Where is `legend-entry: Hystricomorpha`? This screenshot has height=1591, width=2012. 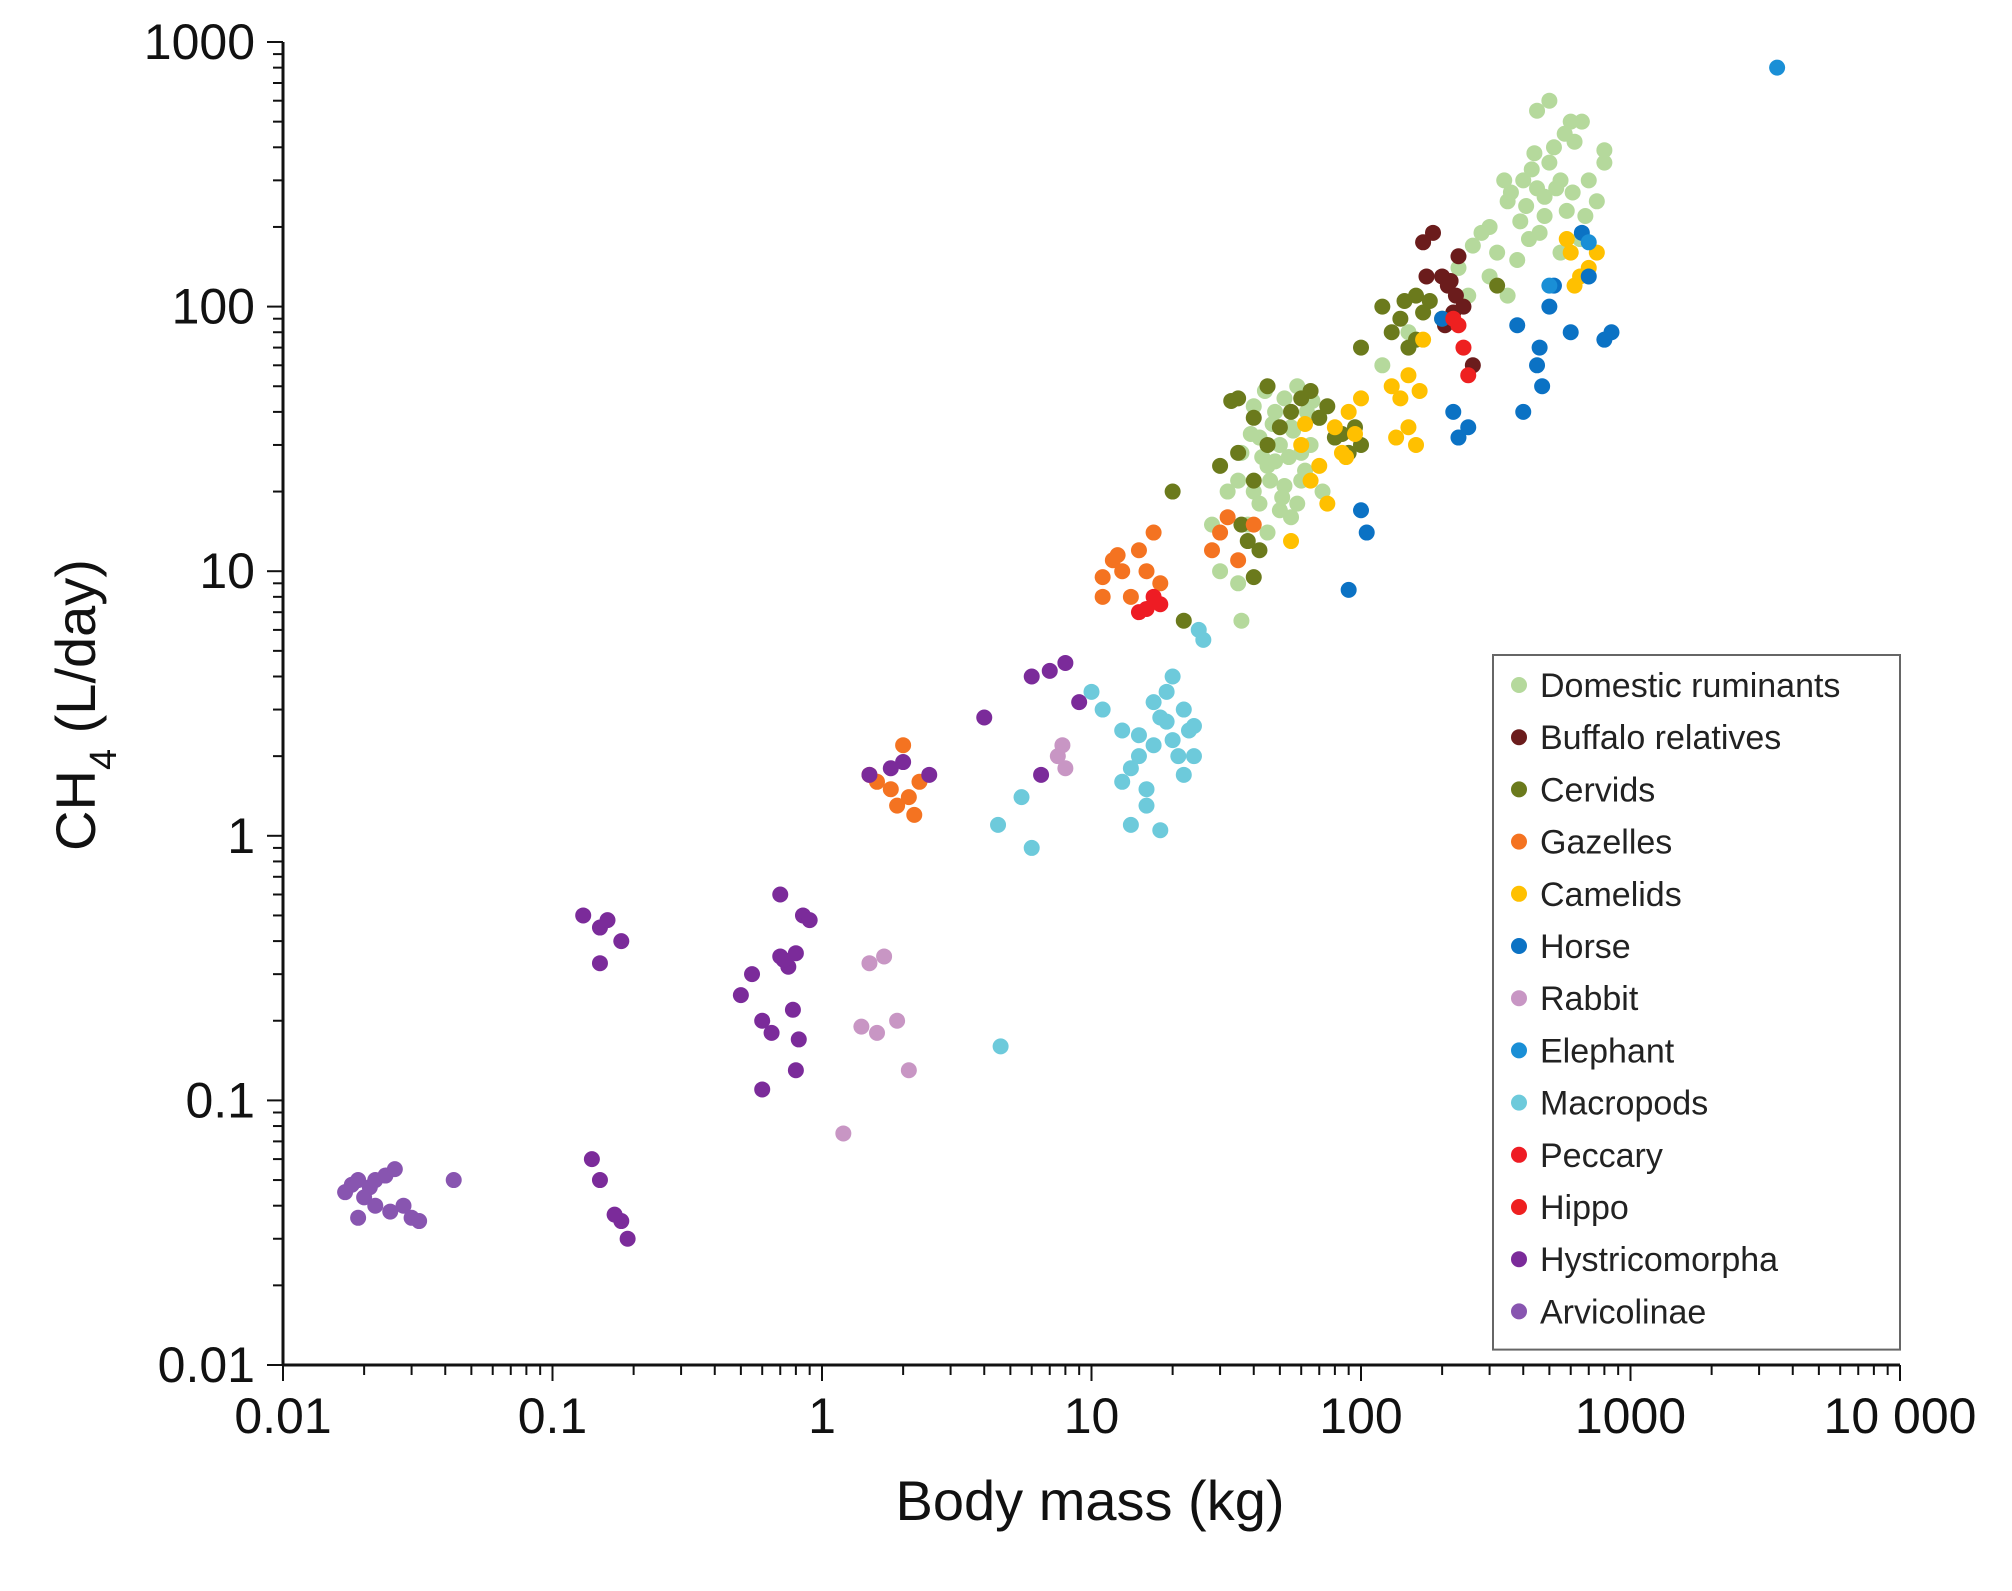 legend-entry: Hystricomorpha is located at coordinates (1644, 1260).